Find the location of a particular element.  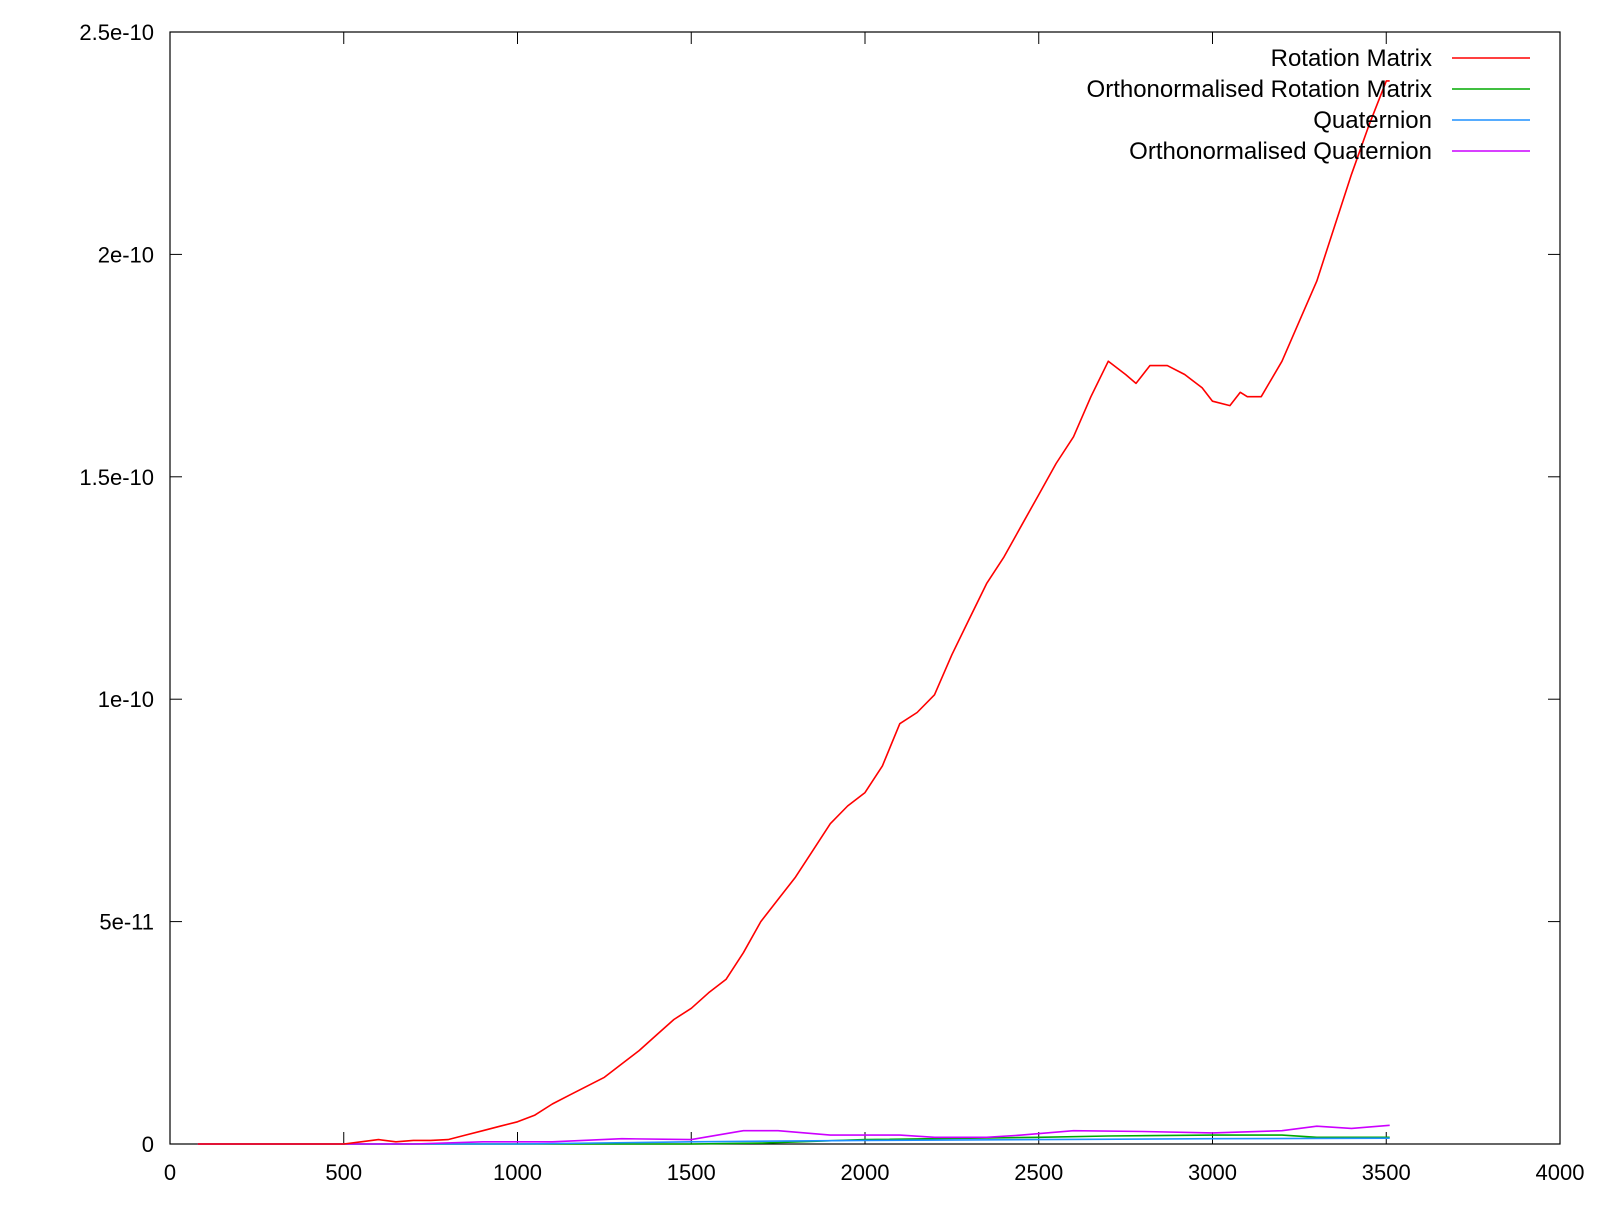

y-tick-label: 5e-11 is located at coordinates (126, 922).